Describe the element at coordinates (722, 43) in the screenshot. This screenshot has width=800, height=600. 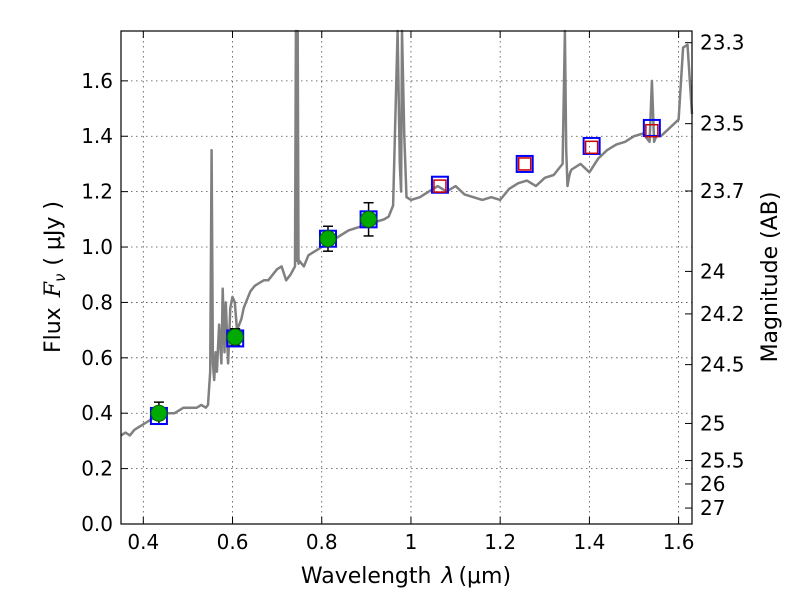
I see `mag-tick-label: 23.3` at that location.